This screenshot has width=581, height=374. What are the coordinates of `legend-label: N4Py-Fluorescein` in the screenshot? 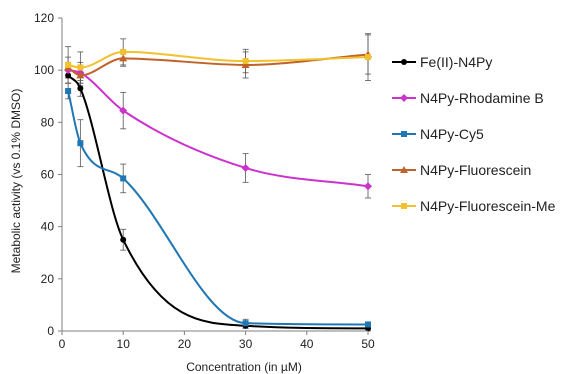 It's located at (475, 170).